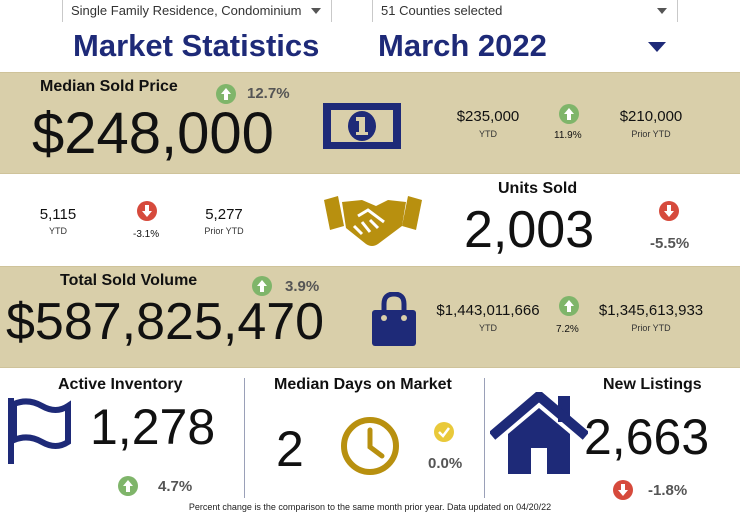 Image resolution: width=740 pixels, height=514 pixels. Describe the element at coordinates (488, 310) in the screenshot. I see `total-volume-ytd-value: $1,443,011,666` at that location.